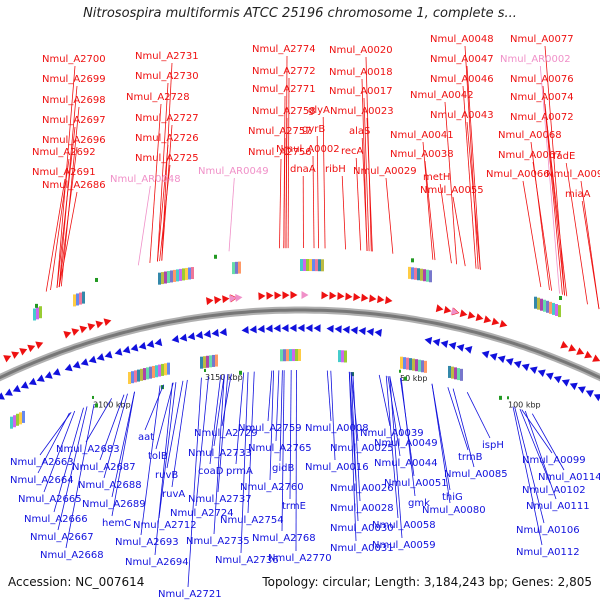 This screenshot has height=600, width=600. Describe the element at coordinates (62, 537) in the screenshot. I see `gene-label: Nmul_A2667` at that location.